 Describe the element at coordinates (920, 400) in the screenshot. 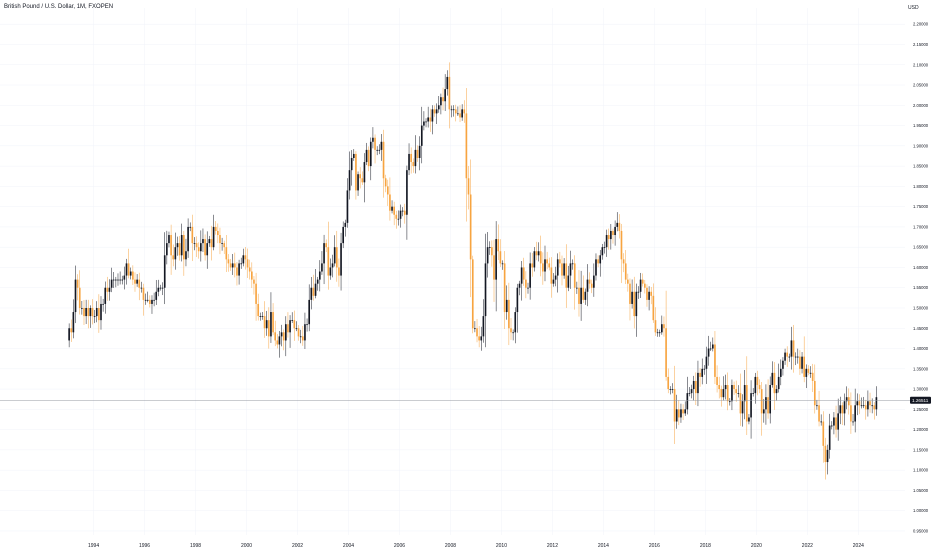

I see `last-price-badge` at that location.